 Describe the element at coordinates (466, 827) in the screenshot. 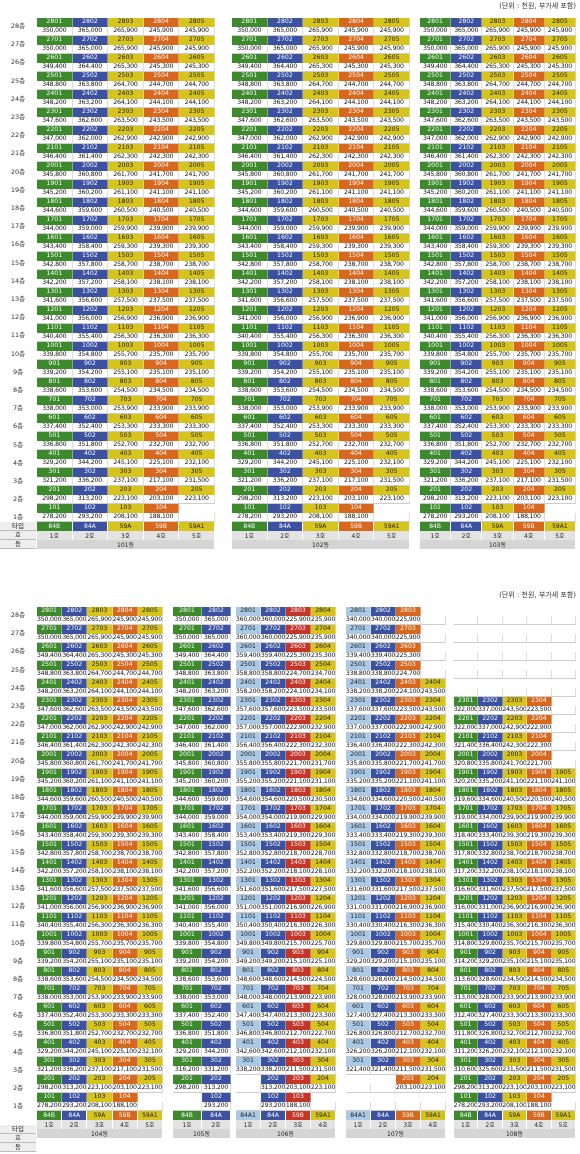

I see `unit-number: 1601` at that location.